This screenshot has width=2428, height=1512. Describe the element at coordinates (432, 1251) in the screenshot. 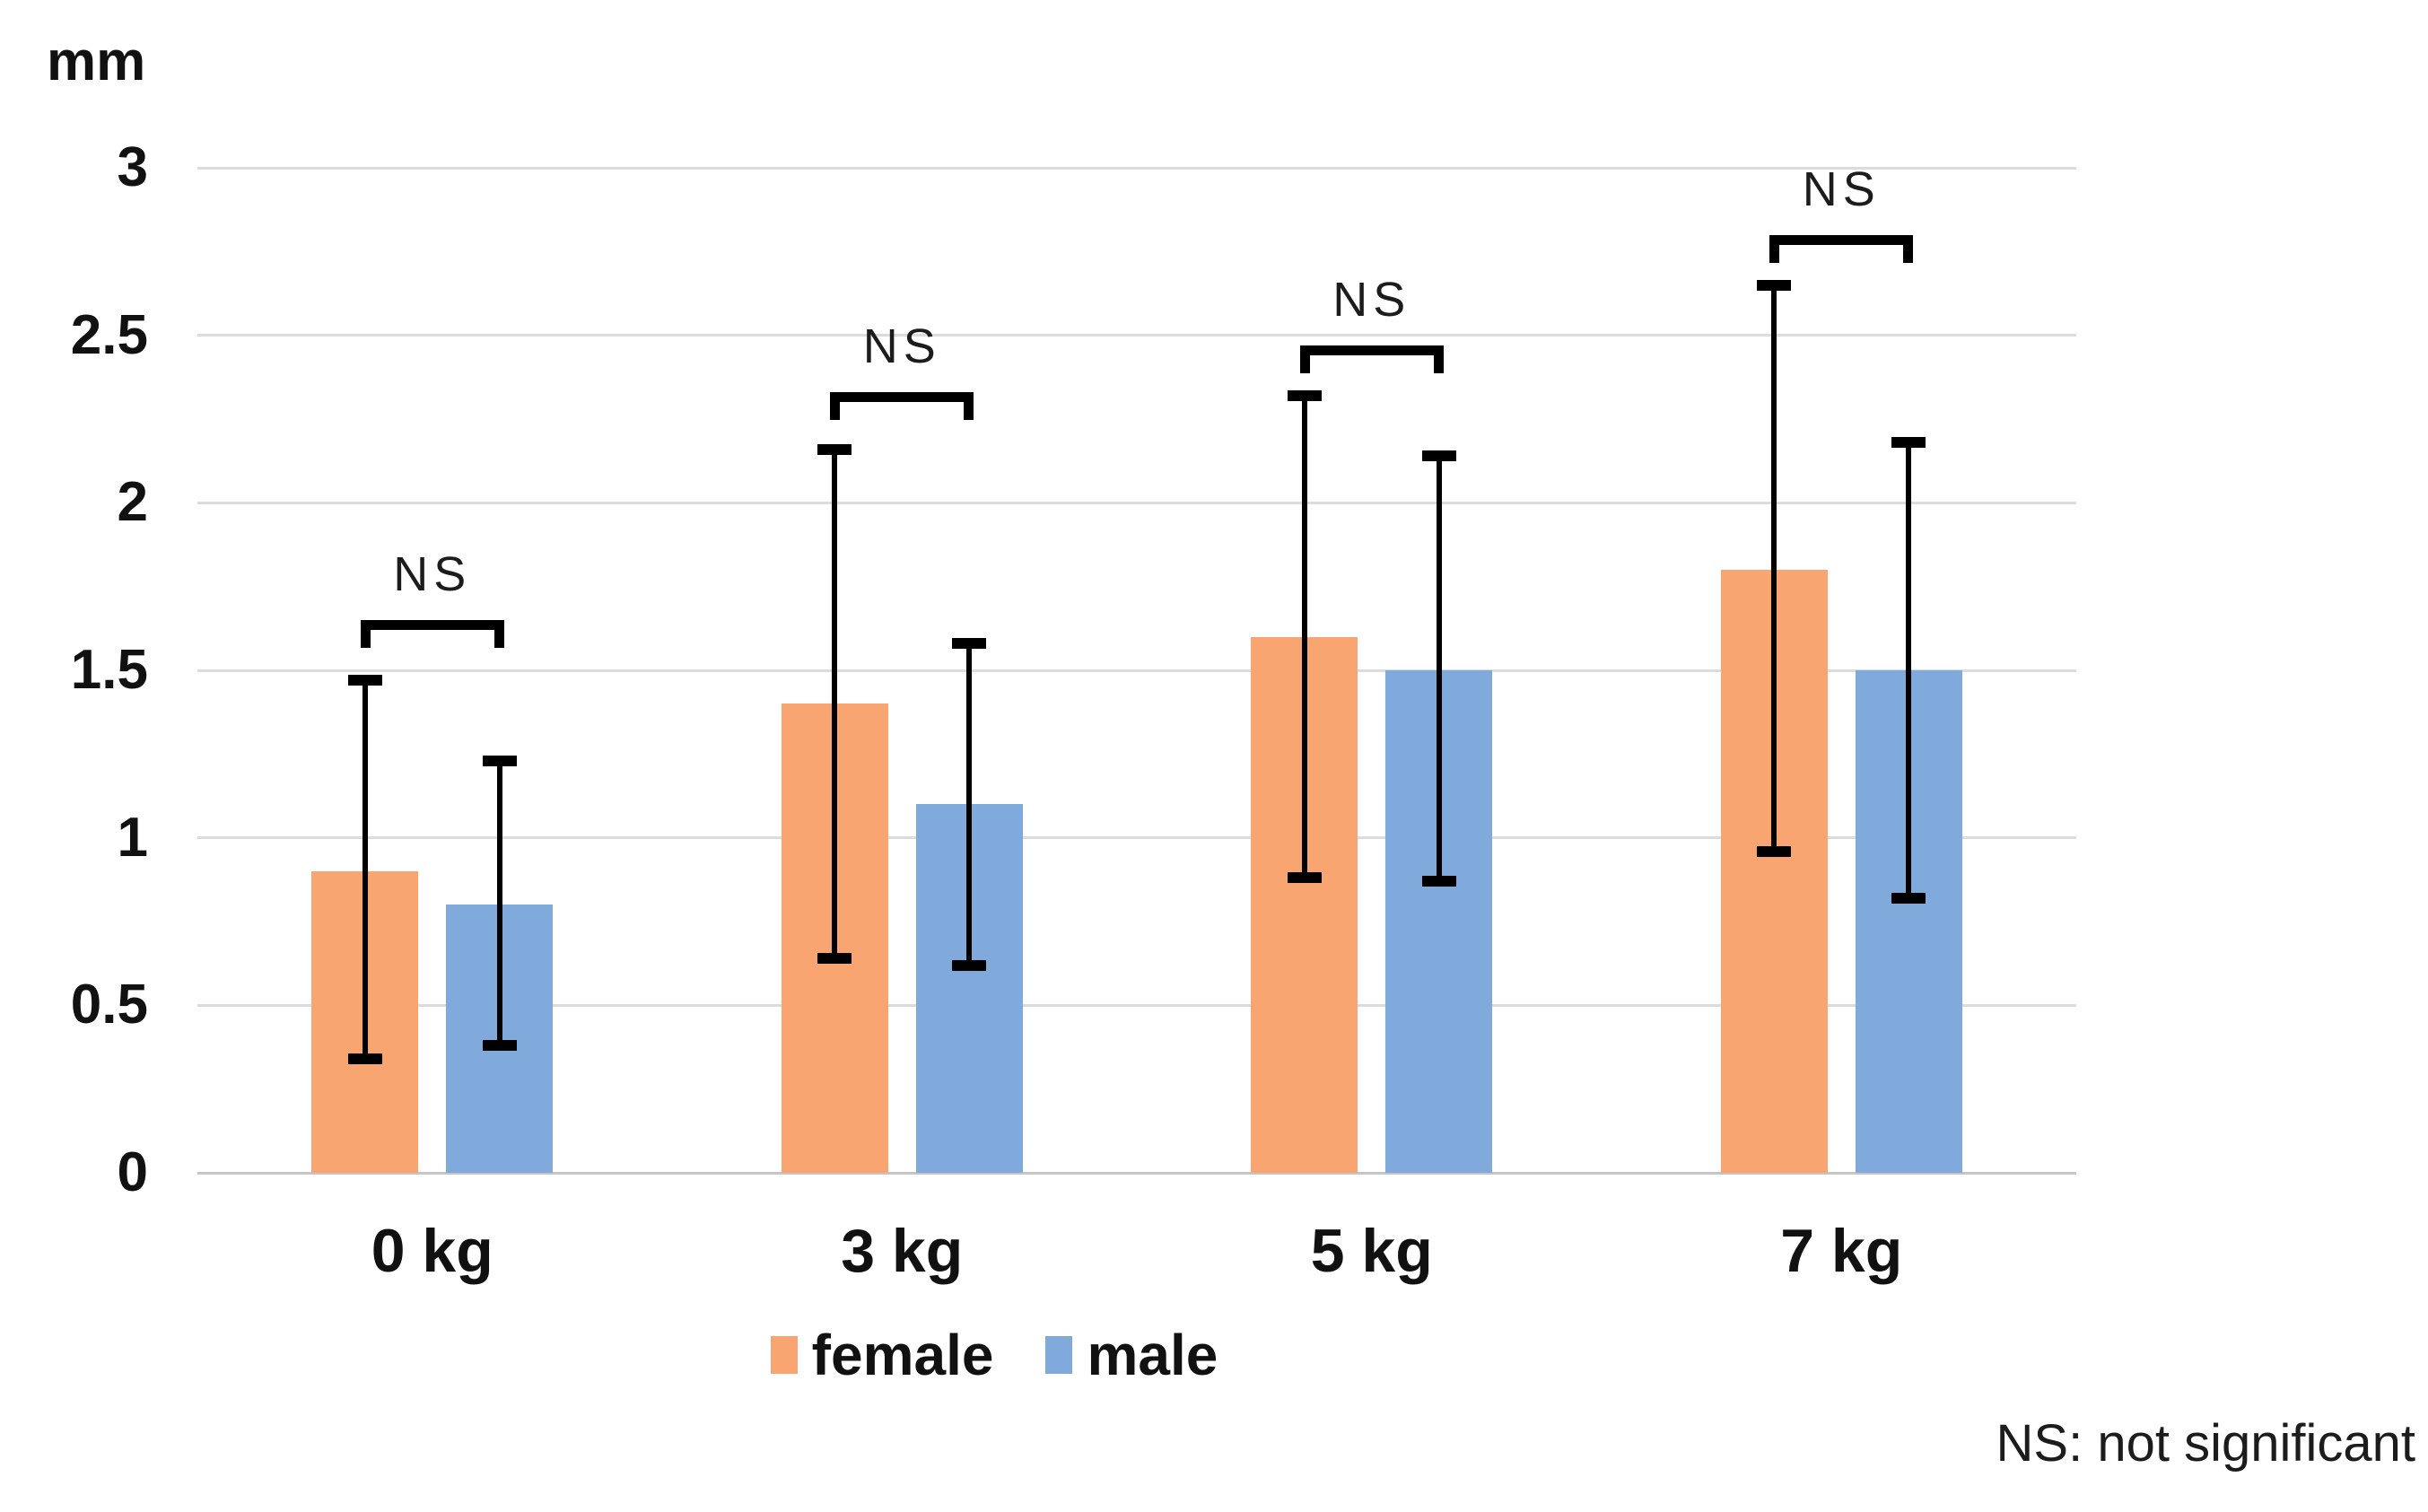

I see `x-category-label-0kg: 0 kg` at that location.